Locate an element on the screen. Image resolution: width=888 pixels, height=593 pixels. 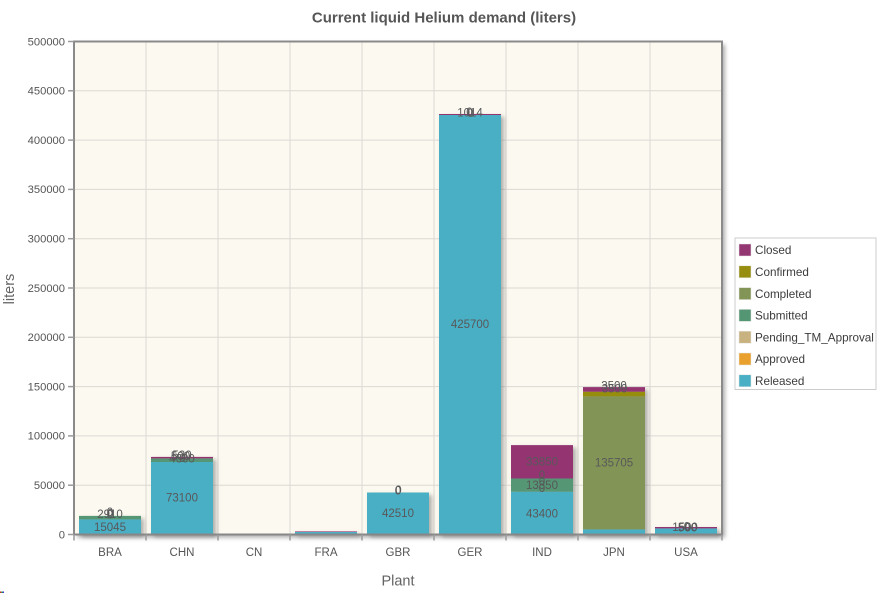
svg-text: GER is located at coordinates (470, 553).